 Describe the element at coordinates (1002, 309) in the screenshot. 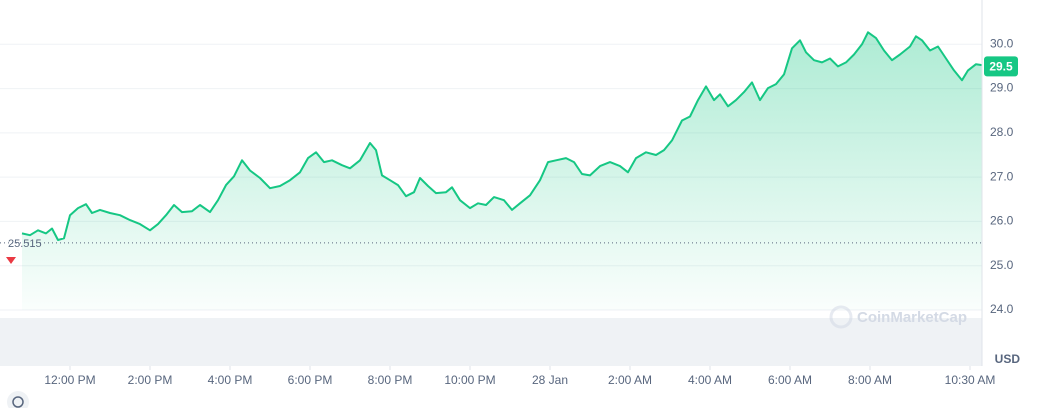

I see `y-tick-label: 24.0` at that location.